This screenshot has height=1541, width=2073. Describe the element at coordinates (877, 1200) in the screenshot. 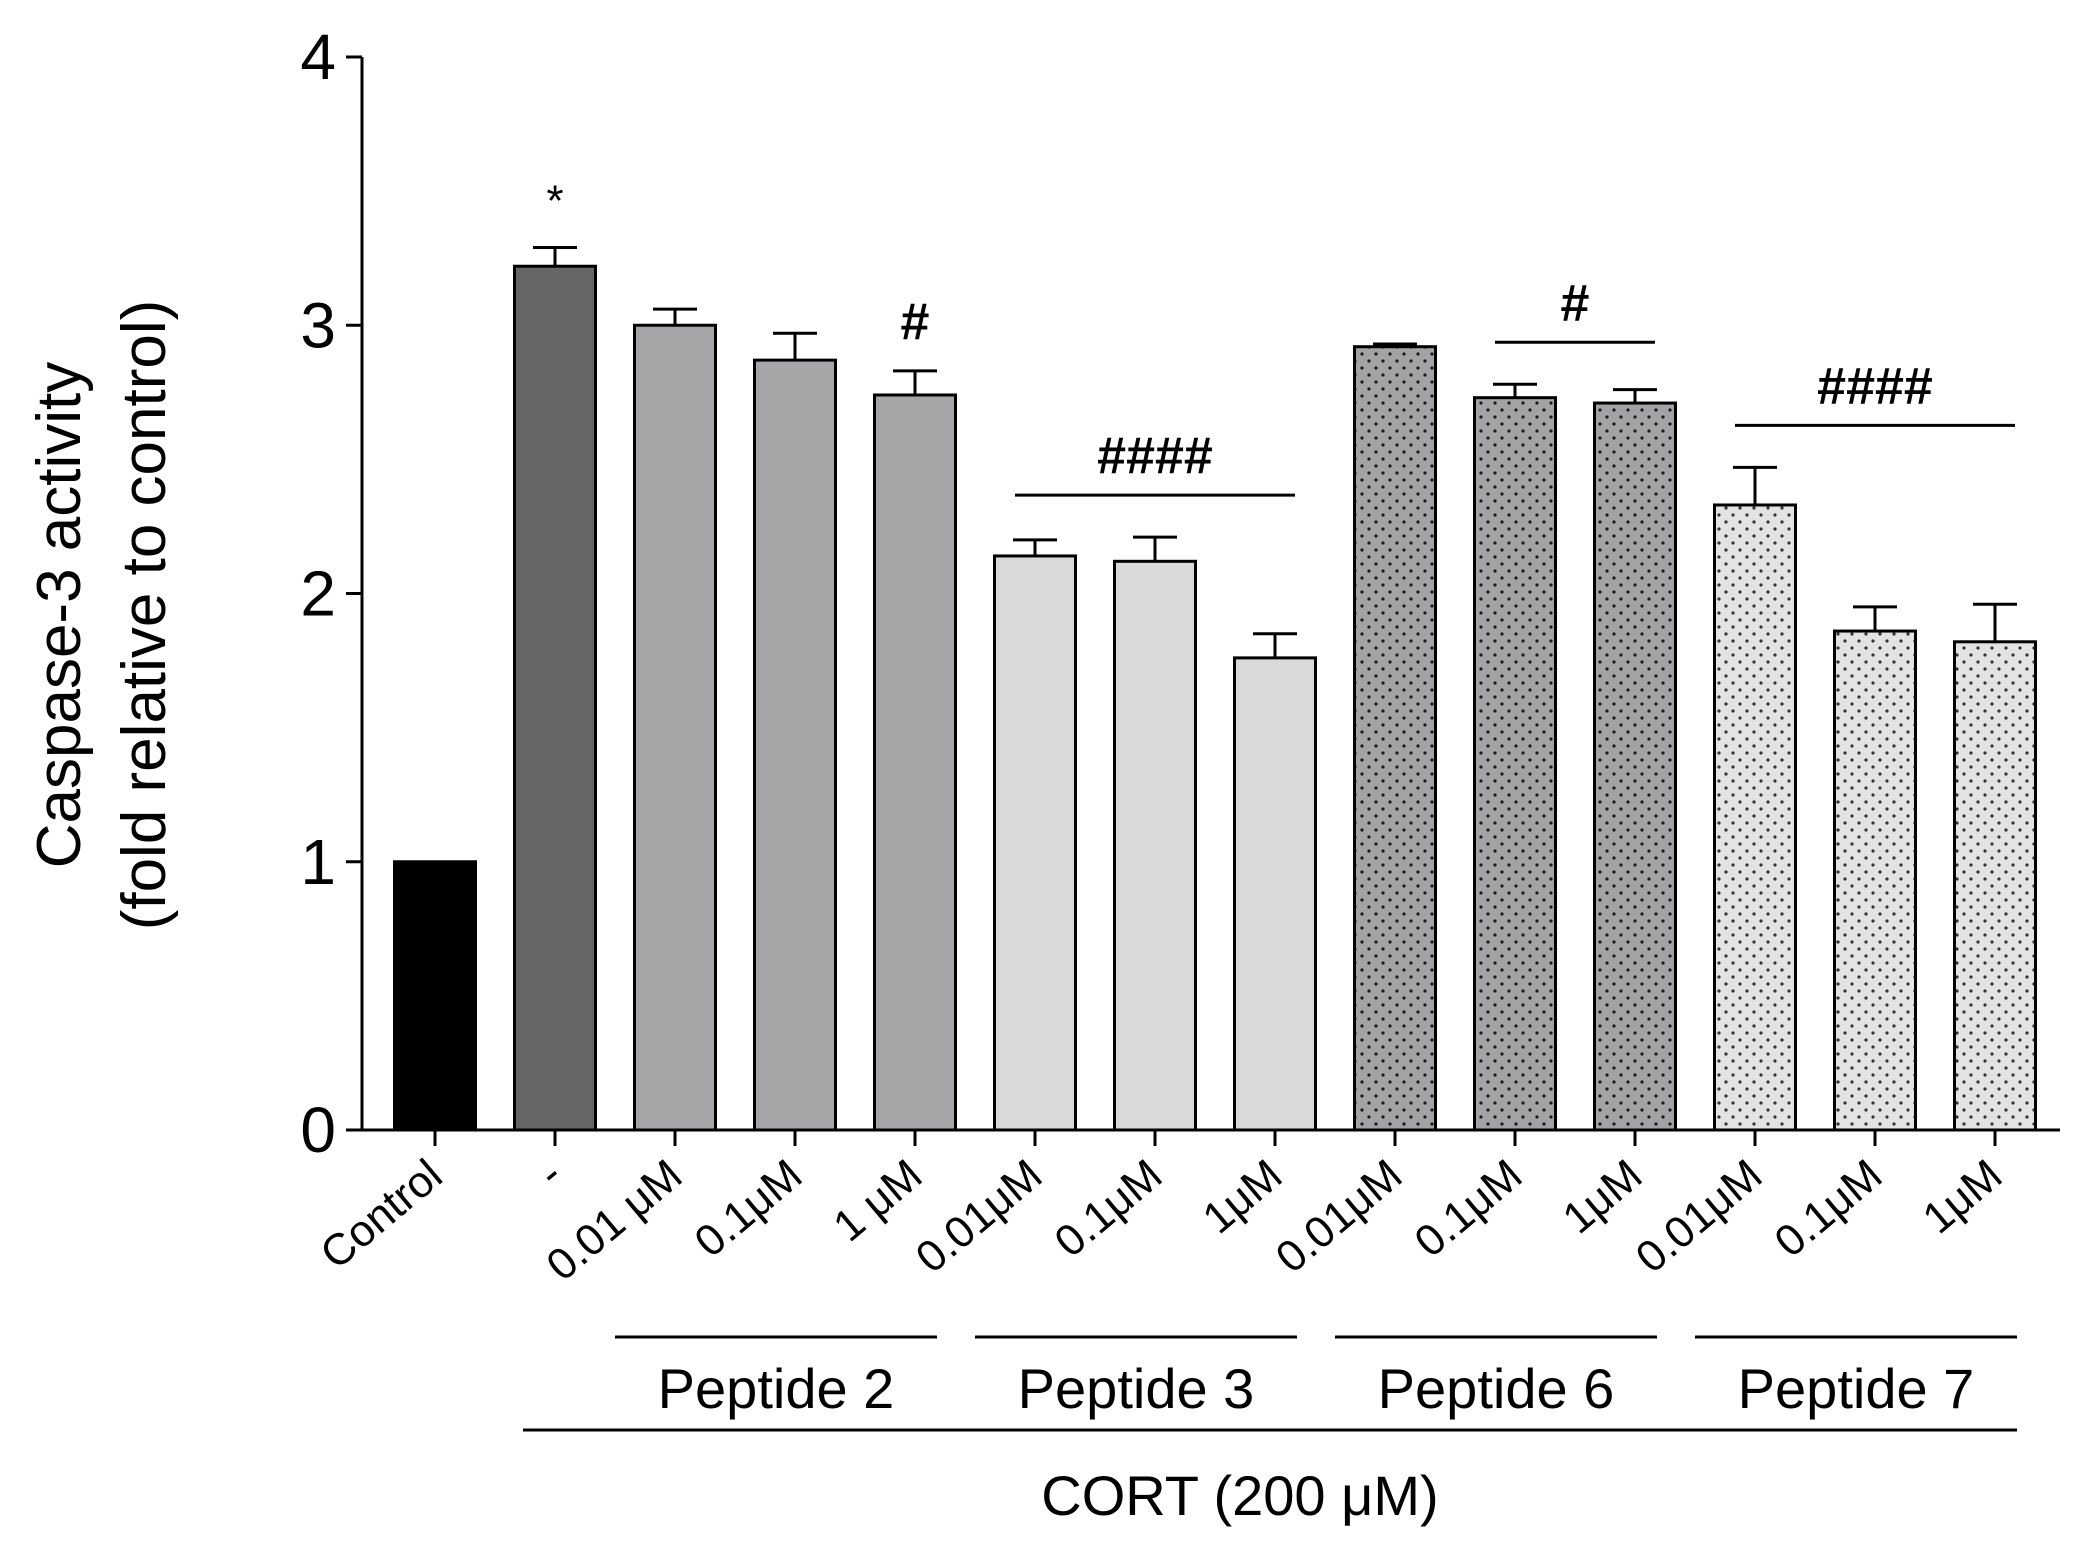

I see `x-tick-label: 1 μM` at that location.